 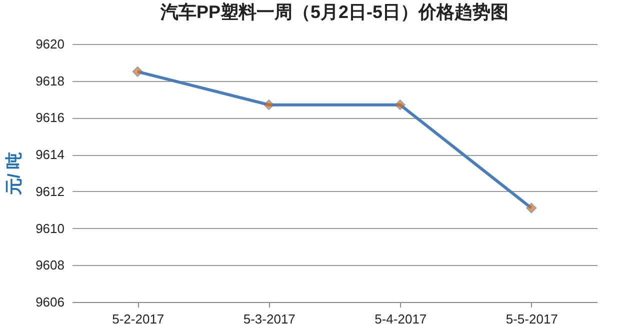 I want to click on y-tick-label: 9618, so click(x=50, y=80).